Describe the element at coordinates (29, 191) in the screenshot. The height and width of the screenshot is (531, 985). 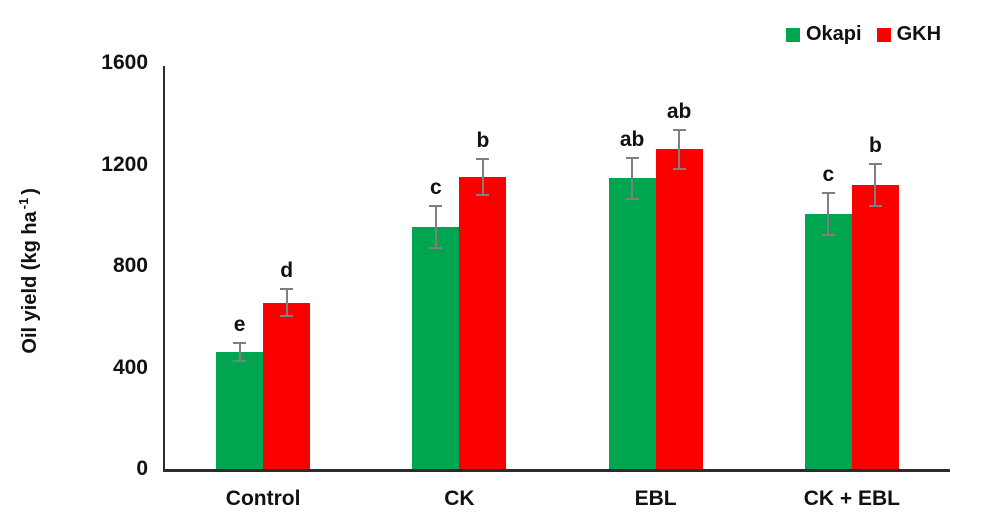
I see `y-axis-title-close: )` at that location.